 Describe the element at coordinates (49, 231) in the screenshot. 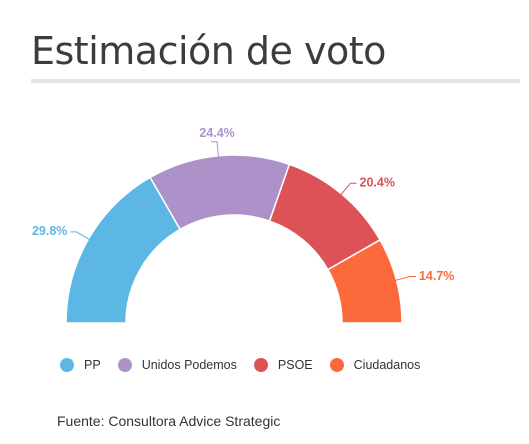

I see `slice-label-pp: 29.8%` at that location.